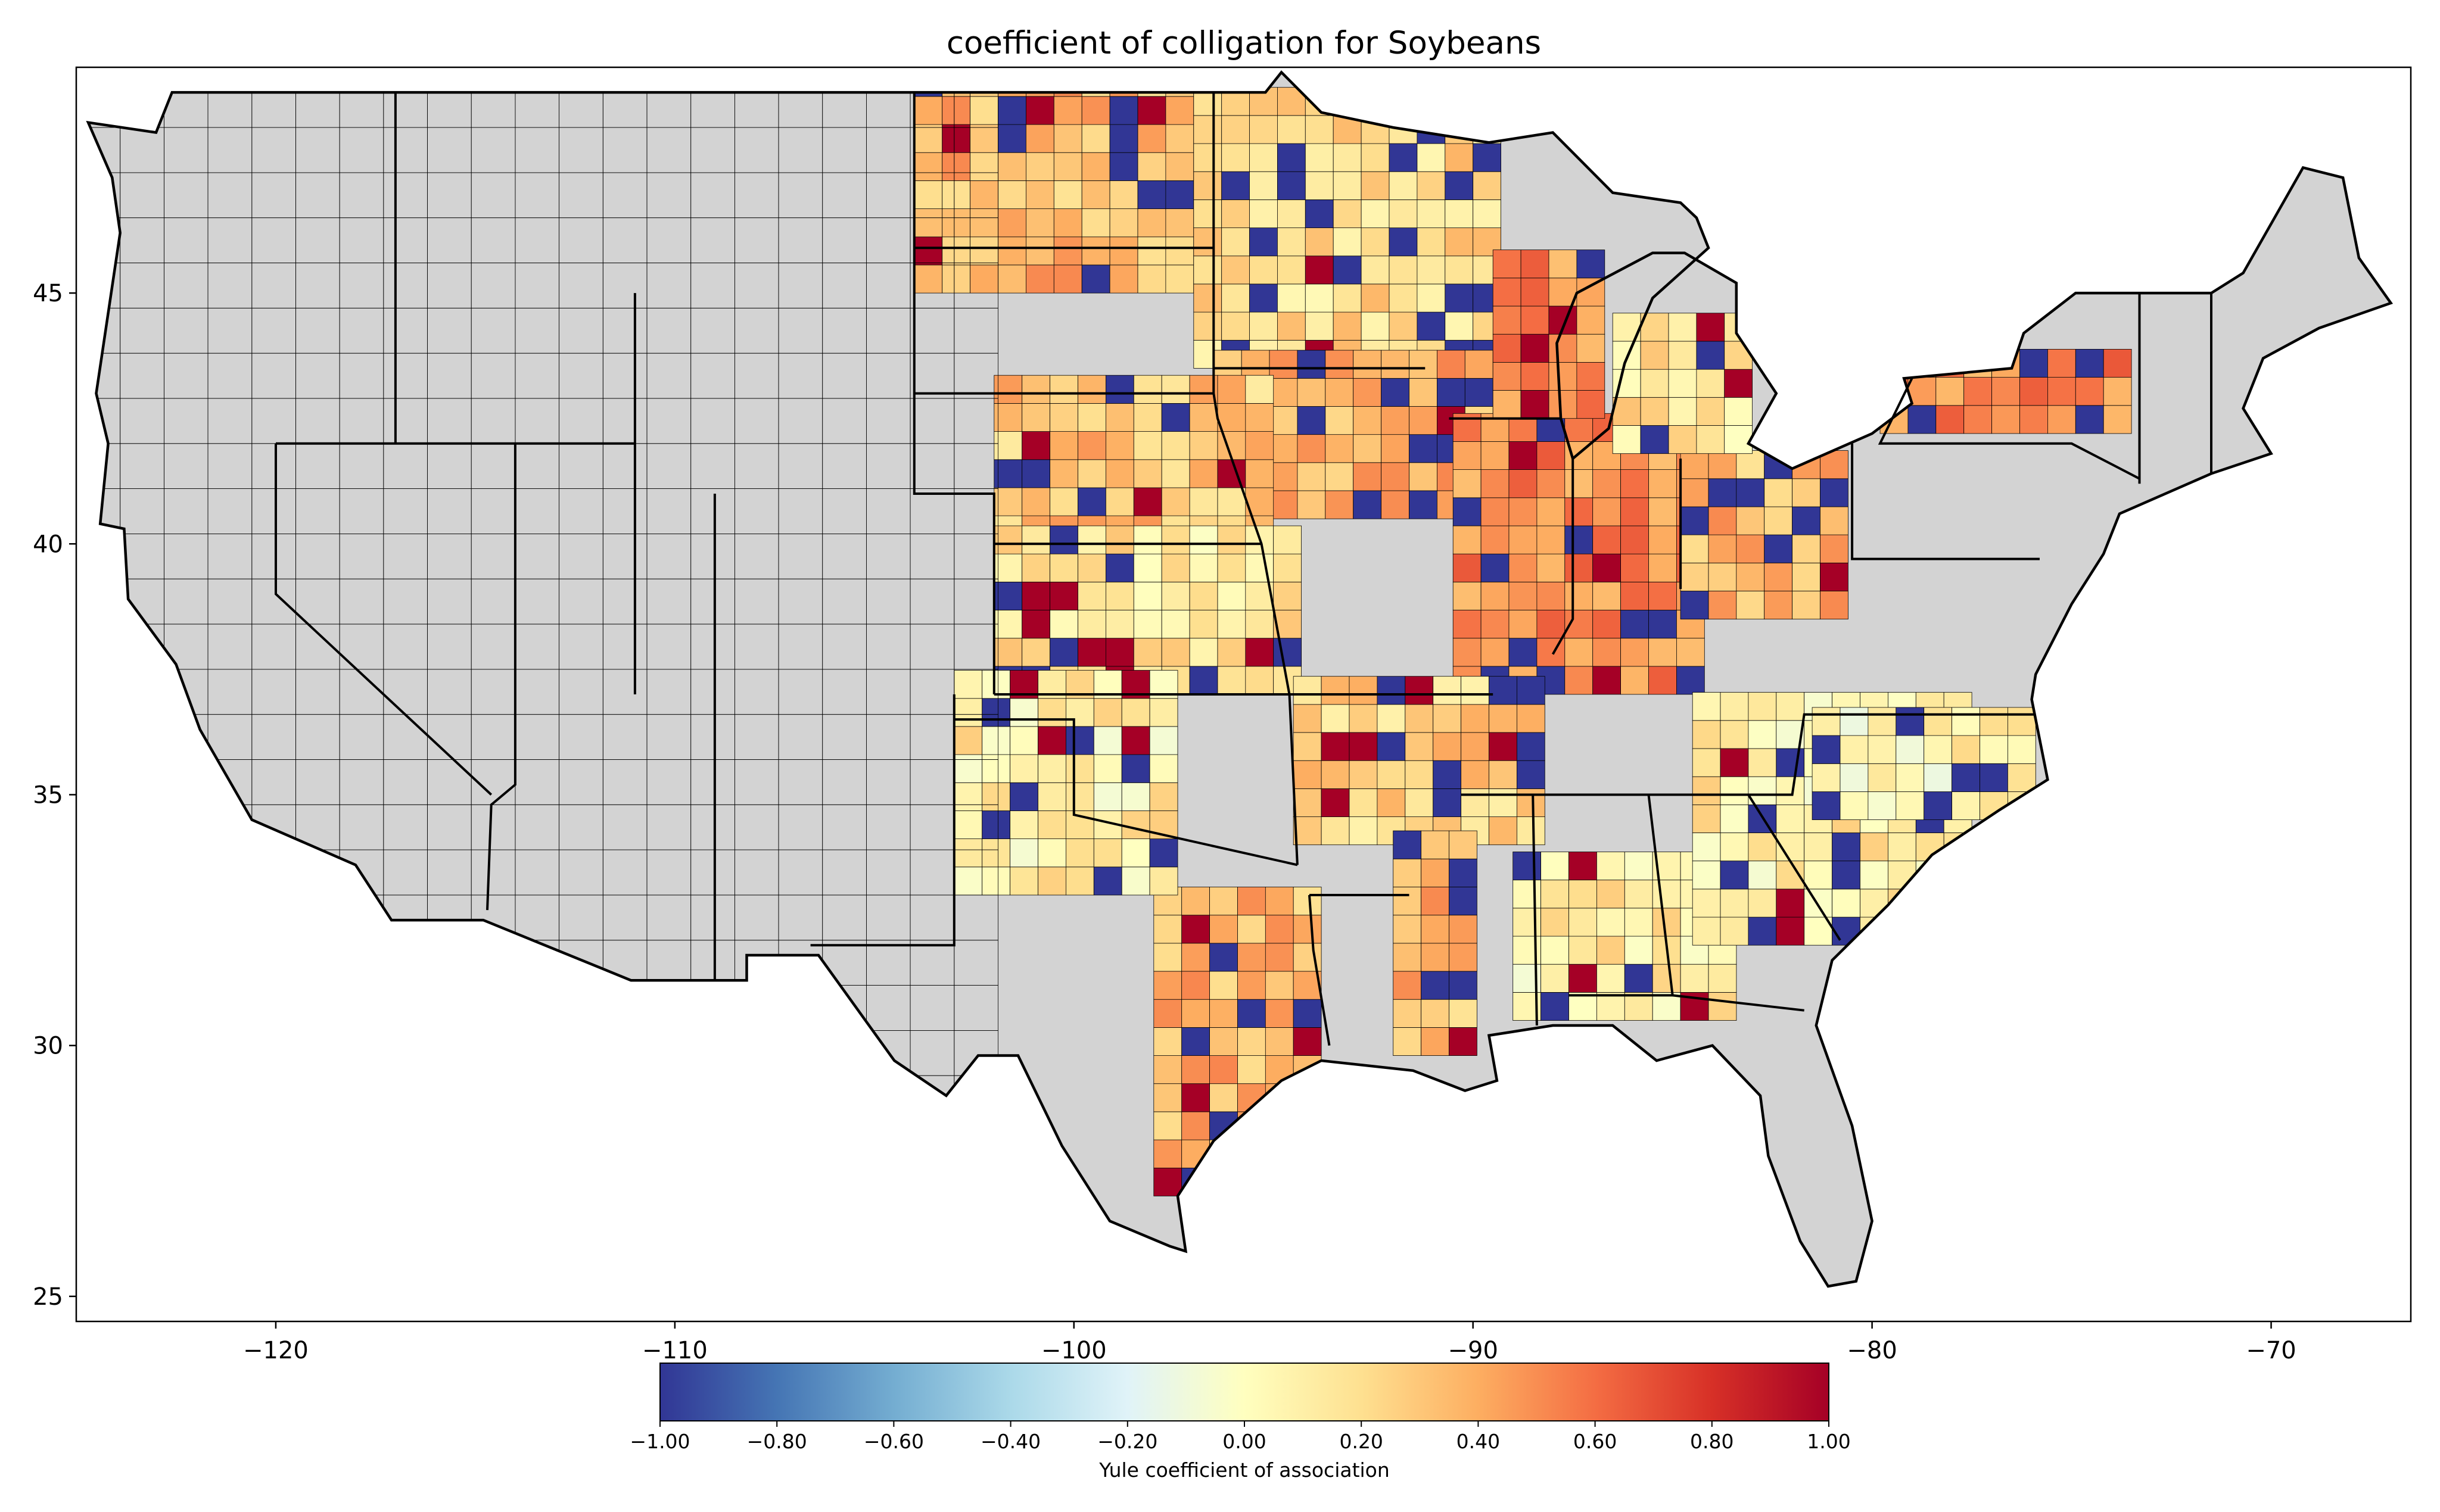 This screenshot has height=1512, width=2440. I want to click on x-tick-label: −80, so click(1872, 1350).